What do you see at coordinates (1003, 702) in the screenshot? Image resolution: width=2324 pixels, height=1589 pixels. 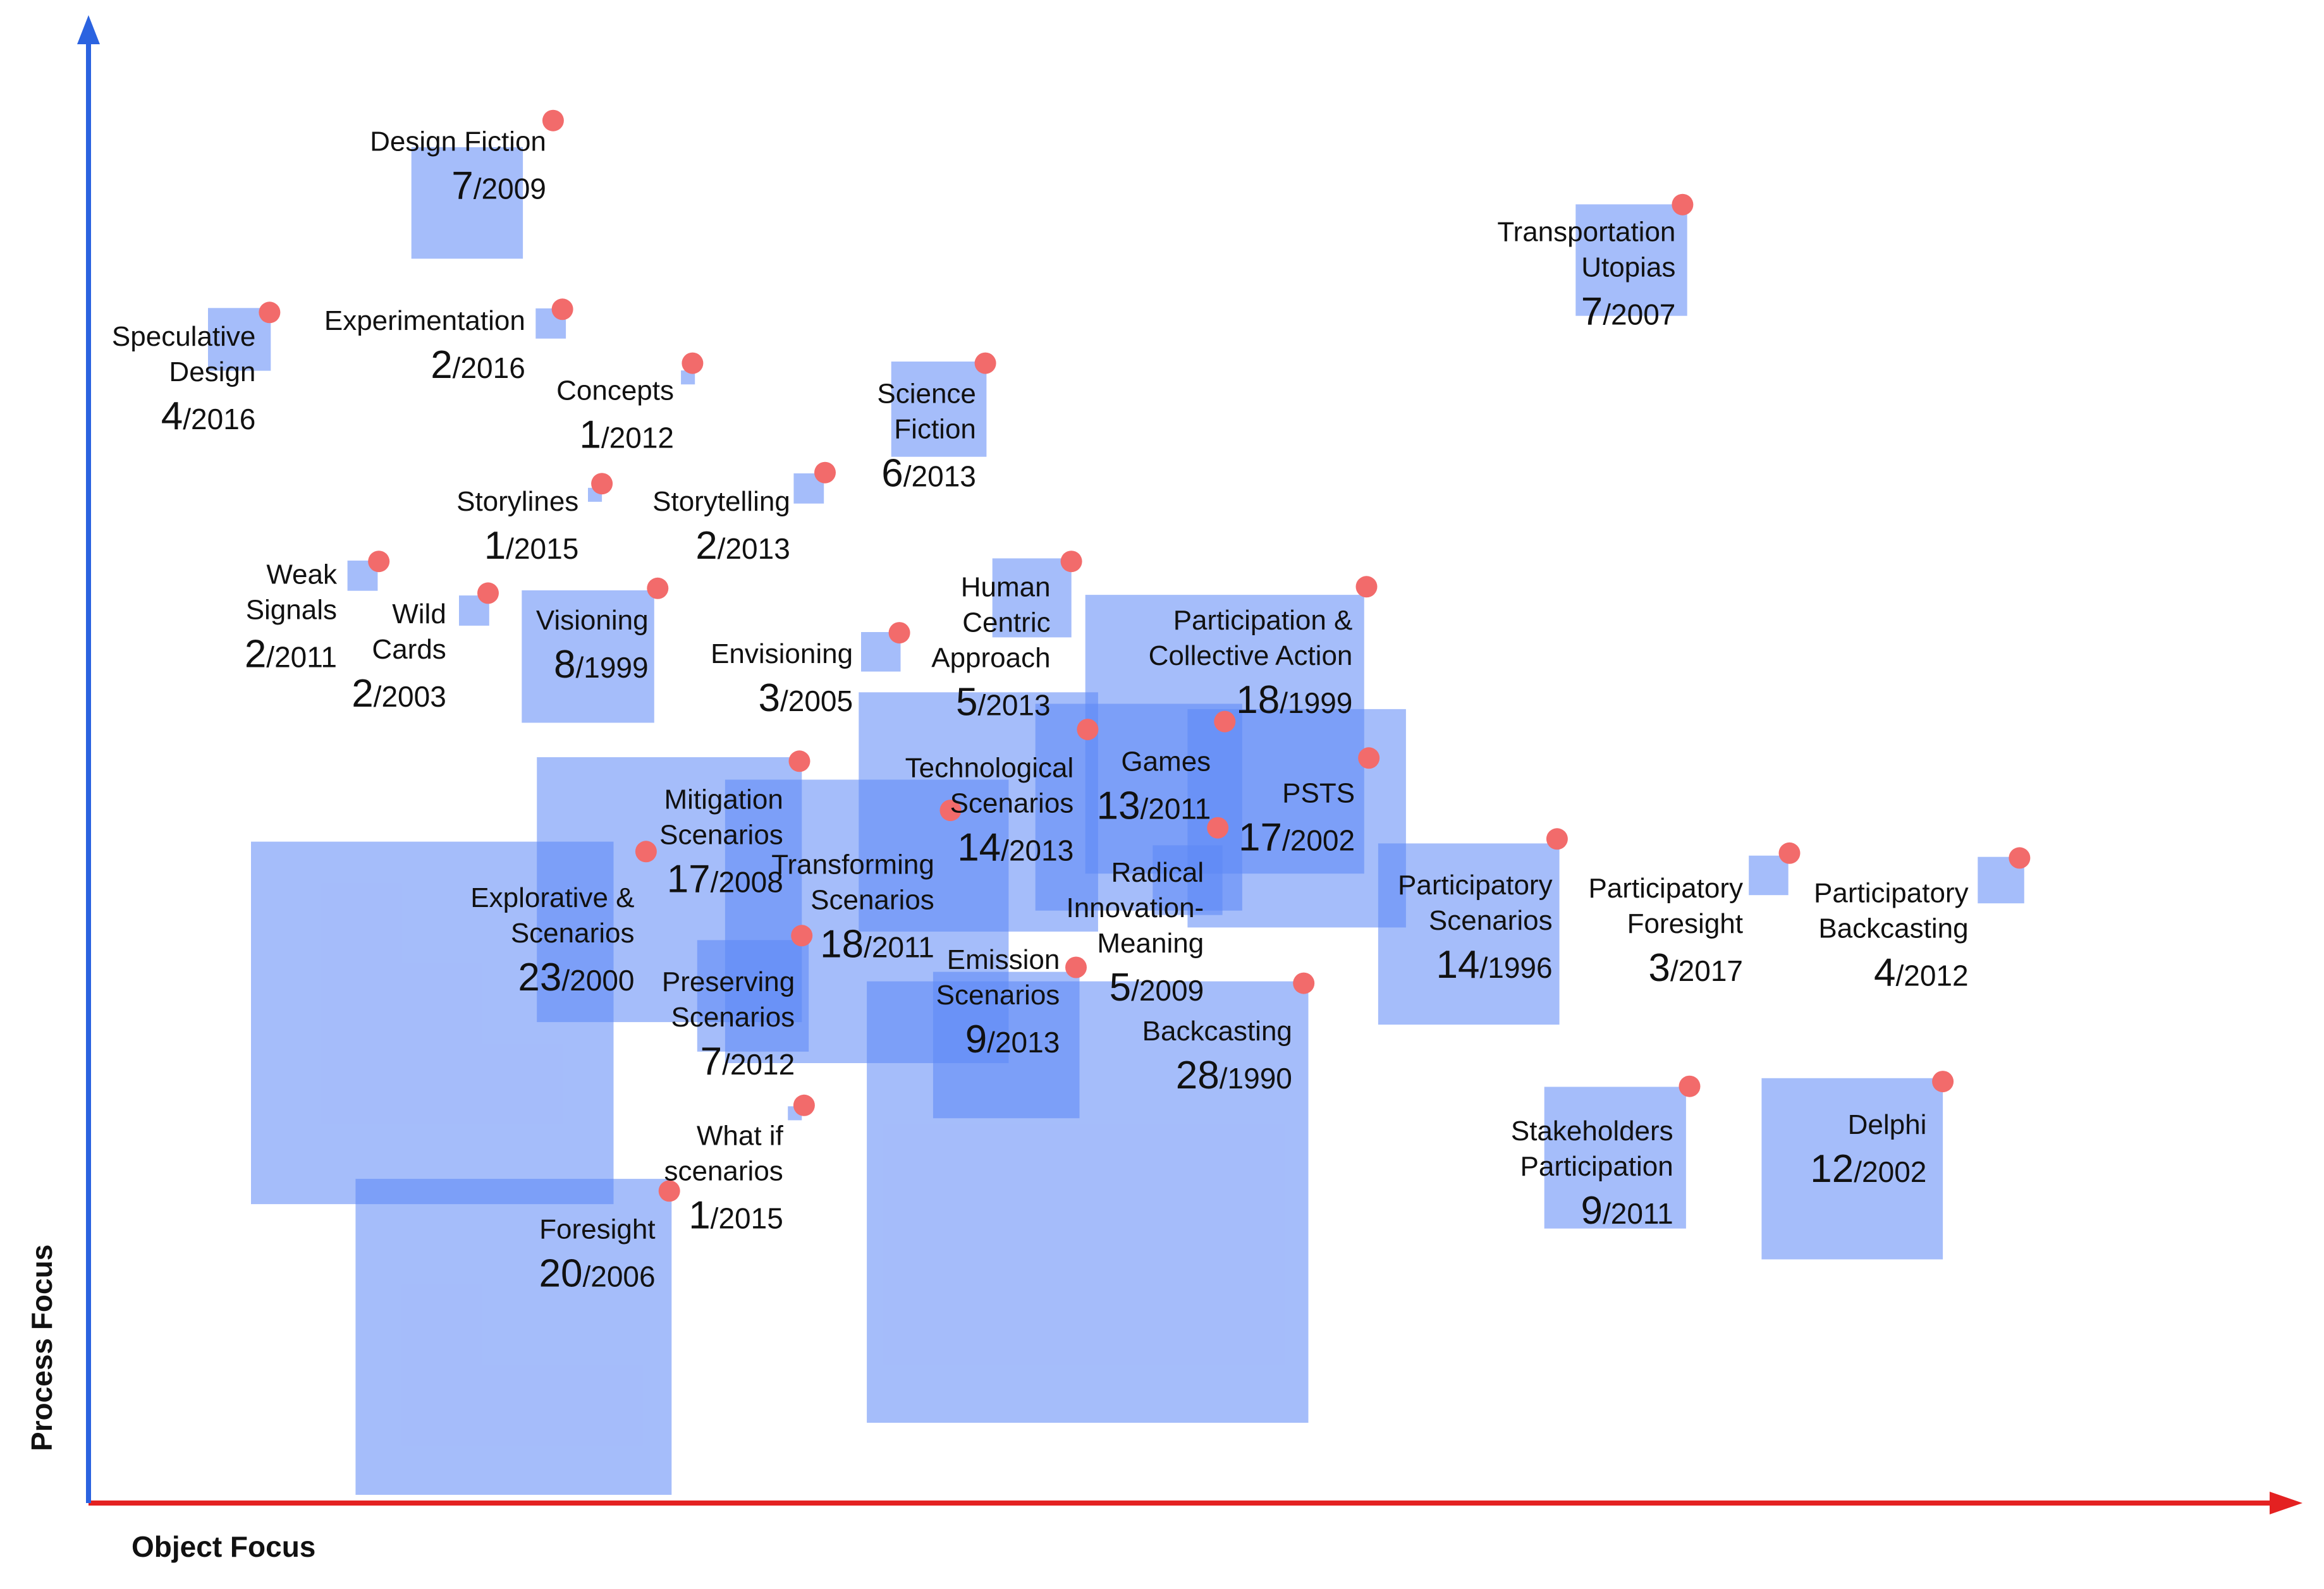 I see `item-count-year: 5/2013` at bounding box center [1003, 702].